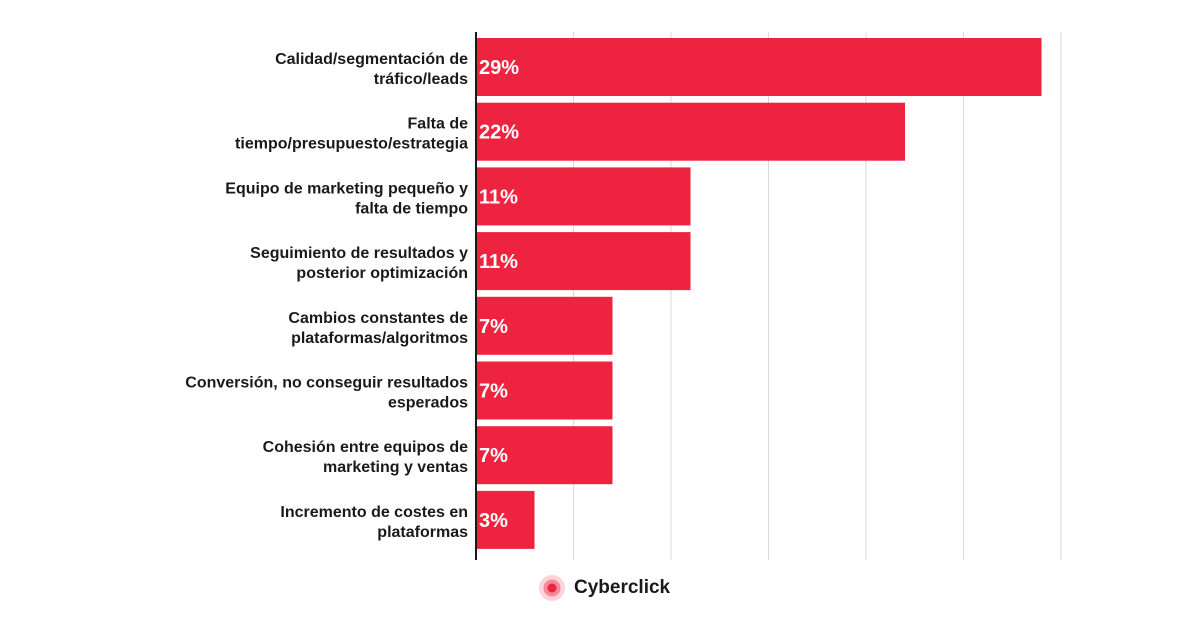 This screenshot has height=627, width=1200. What do you see at coordinates (326, 383) in the screenshot?
I see `category-label-line: Conversión, no conseguir resultados` at bounding box center [326, 383].